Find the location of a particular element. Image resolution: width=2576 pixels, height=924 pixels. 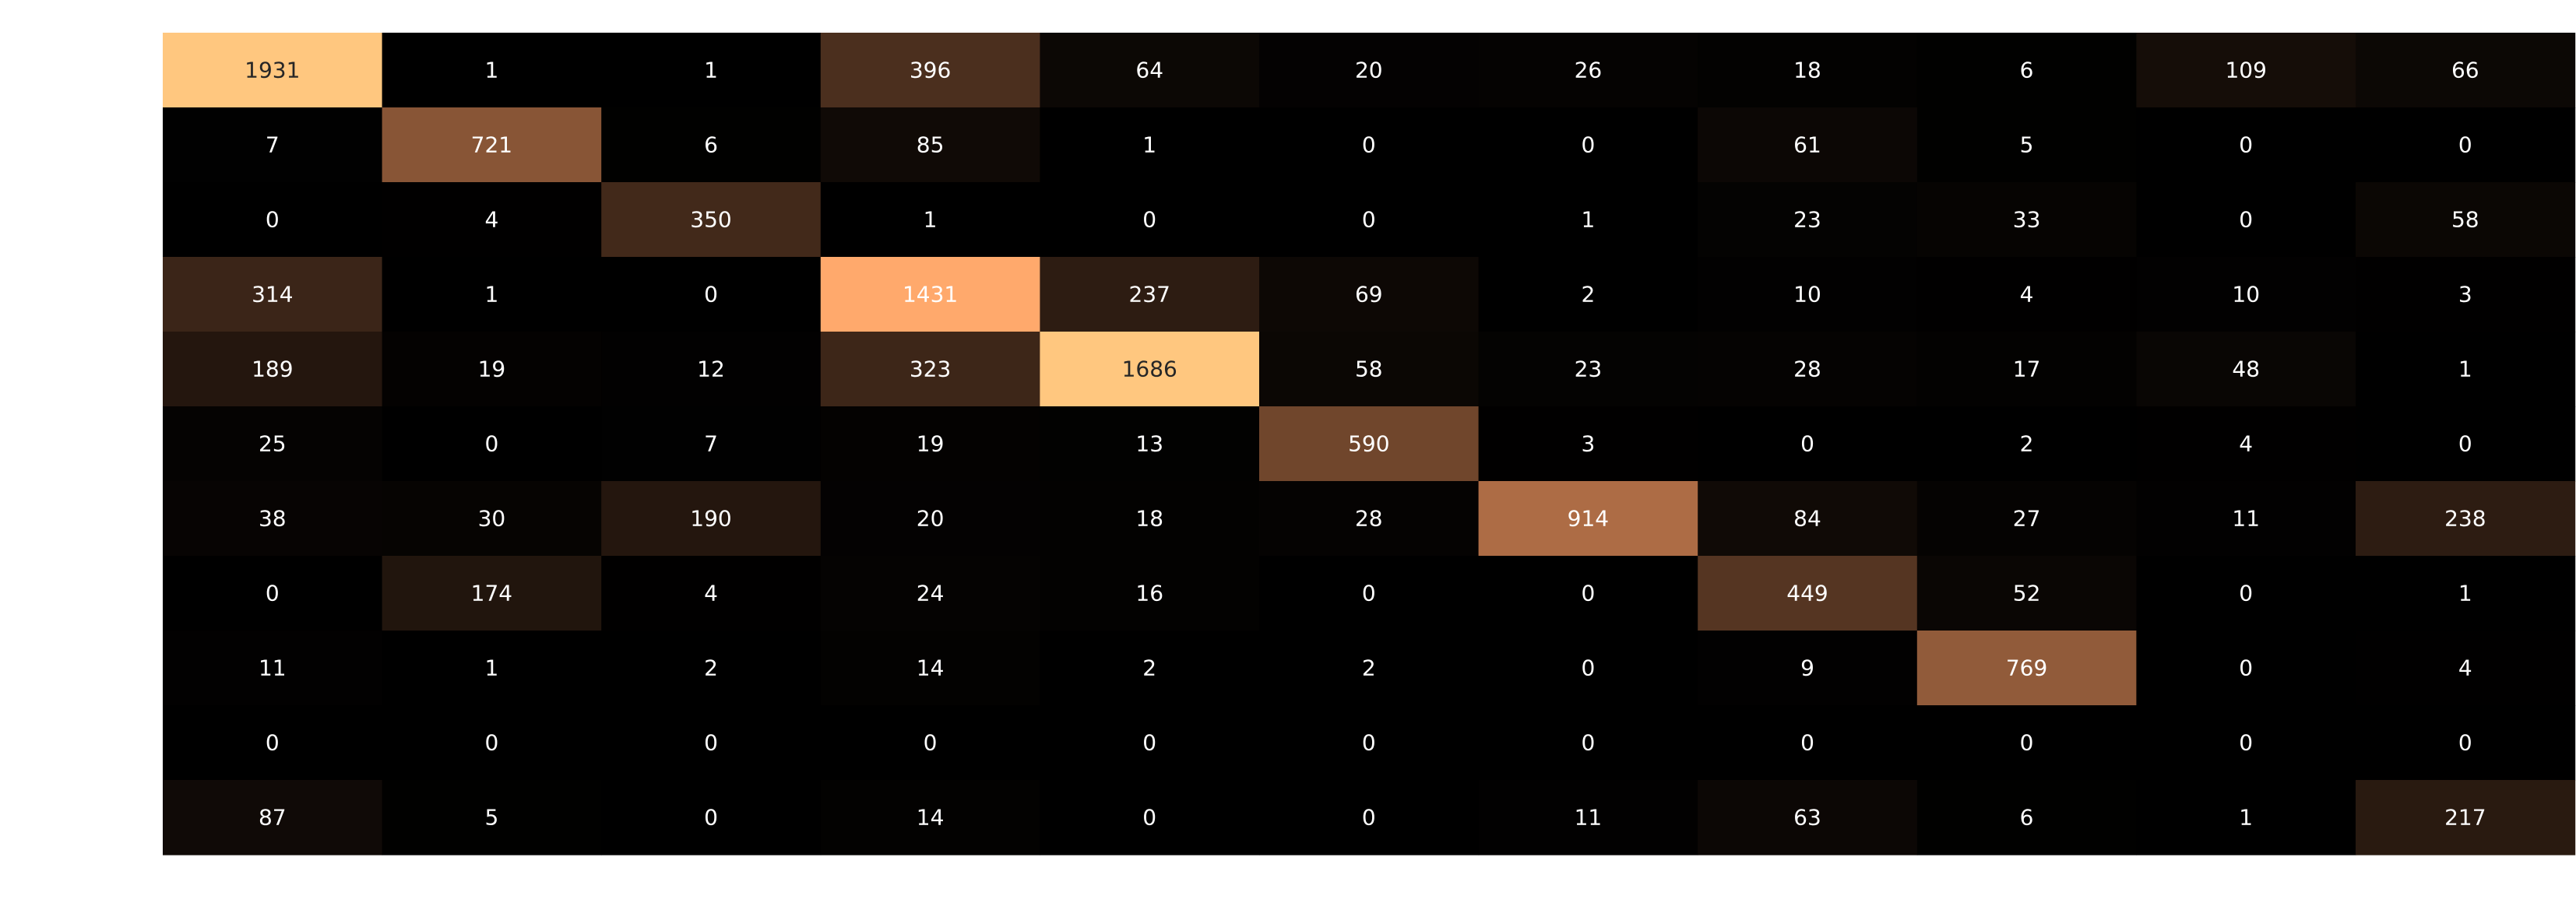

heatmap-cell-r0-c4 is located at coordinates (1150, 70).